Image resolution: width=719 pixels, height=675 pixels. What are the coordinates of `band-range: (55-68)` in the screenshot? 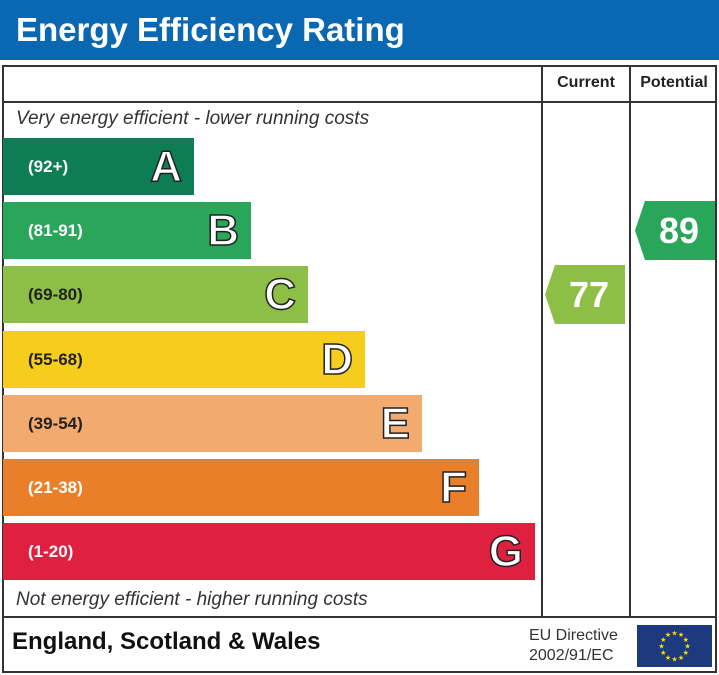 It's located at (55, 359).